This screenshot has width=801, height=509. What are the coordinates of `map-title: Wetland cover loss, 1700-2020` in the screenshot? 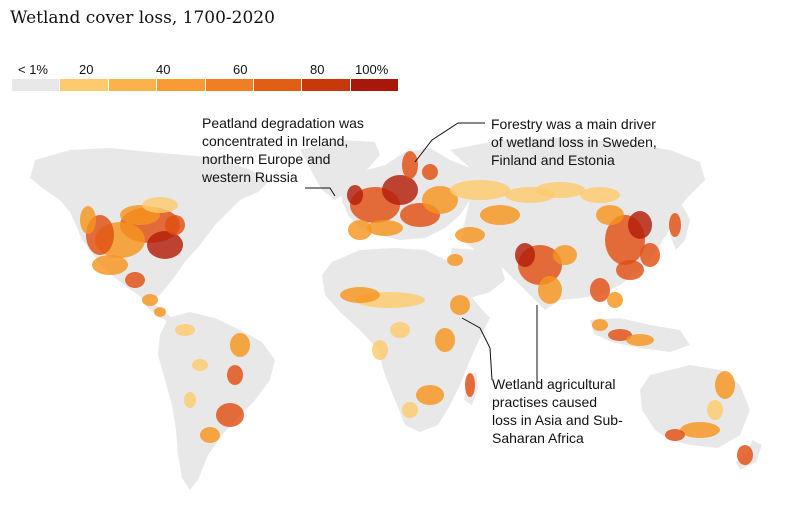 It's located at (142, 18).